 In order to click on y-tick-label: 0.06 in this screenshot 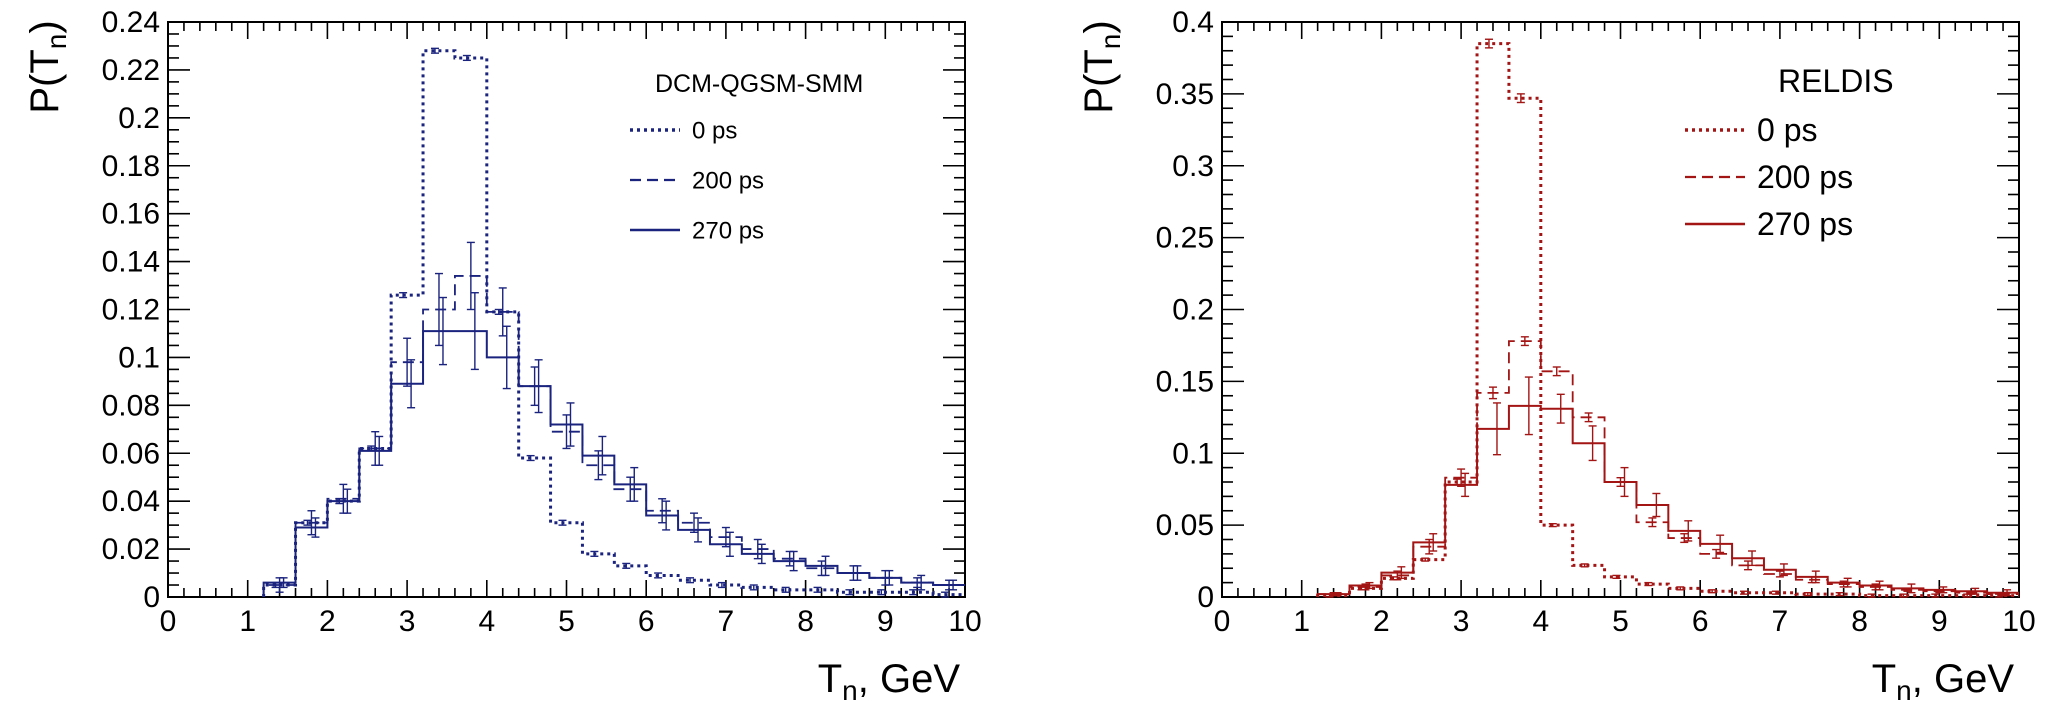, I will do `click(131, 453)`.